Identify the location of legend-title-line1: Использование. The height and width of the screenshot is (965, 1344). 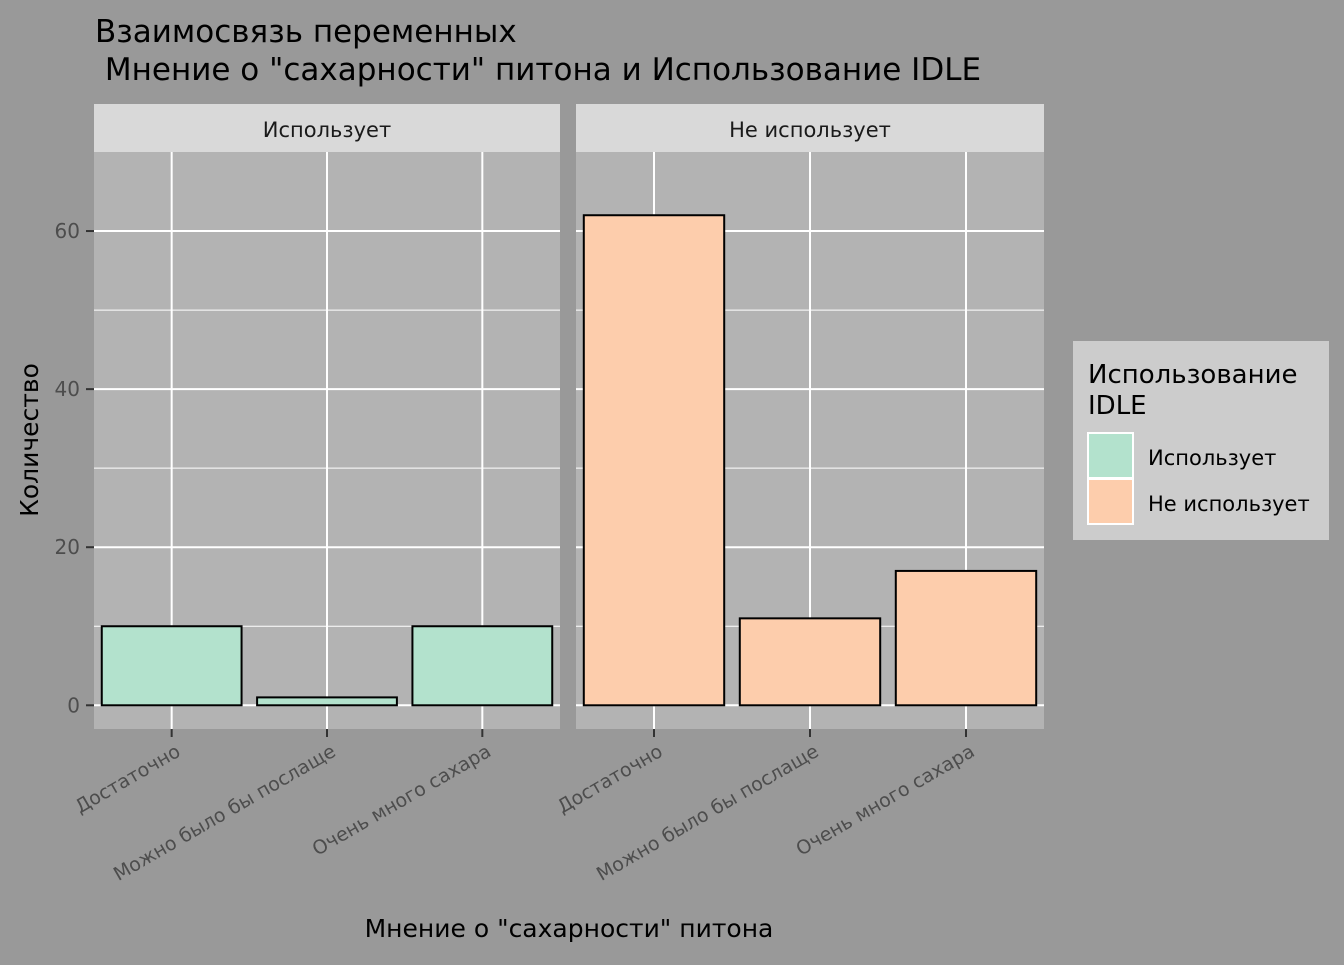
(1192, 375).